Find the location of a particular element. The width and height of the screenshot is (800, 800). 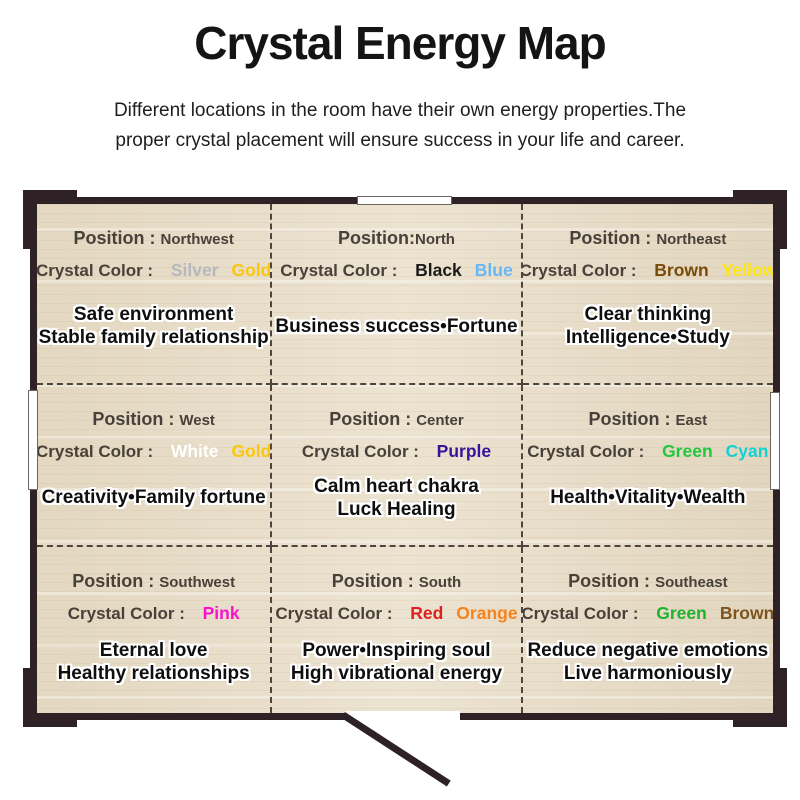

property-line-2: Live harmoniously is located at coordinates (647, 674).